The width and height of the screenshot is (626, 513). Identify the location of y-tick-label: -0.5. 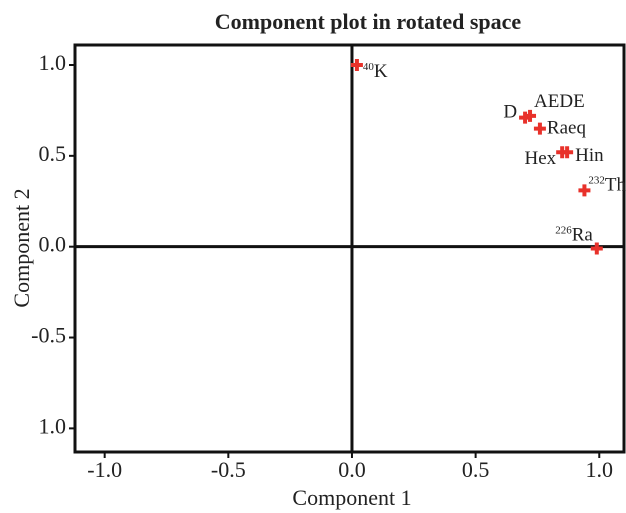
(48, 335).